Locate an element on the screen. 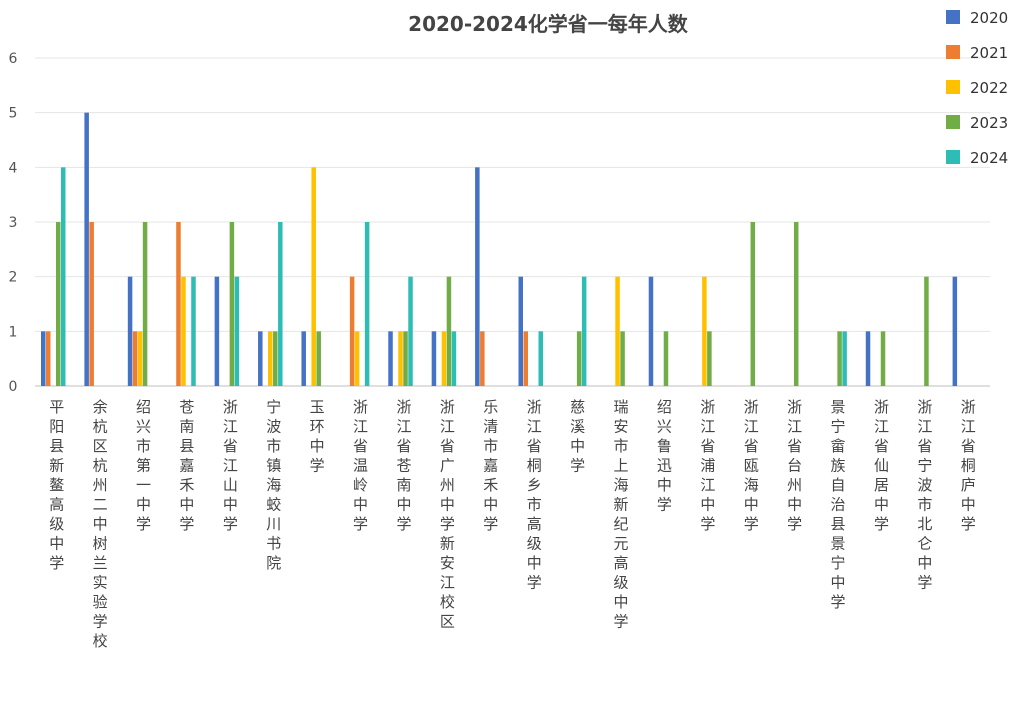 The height and width of the screenshot is (722, 1024). legend-swatch-2022 is located at coordinates (953, 87).